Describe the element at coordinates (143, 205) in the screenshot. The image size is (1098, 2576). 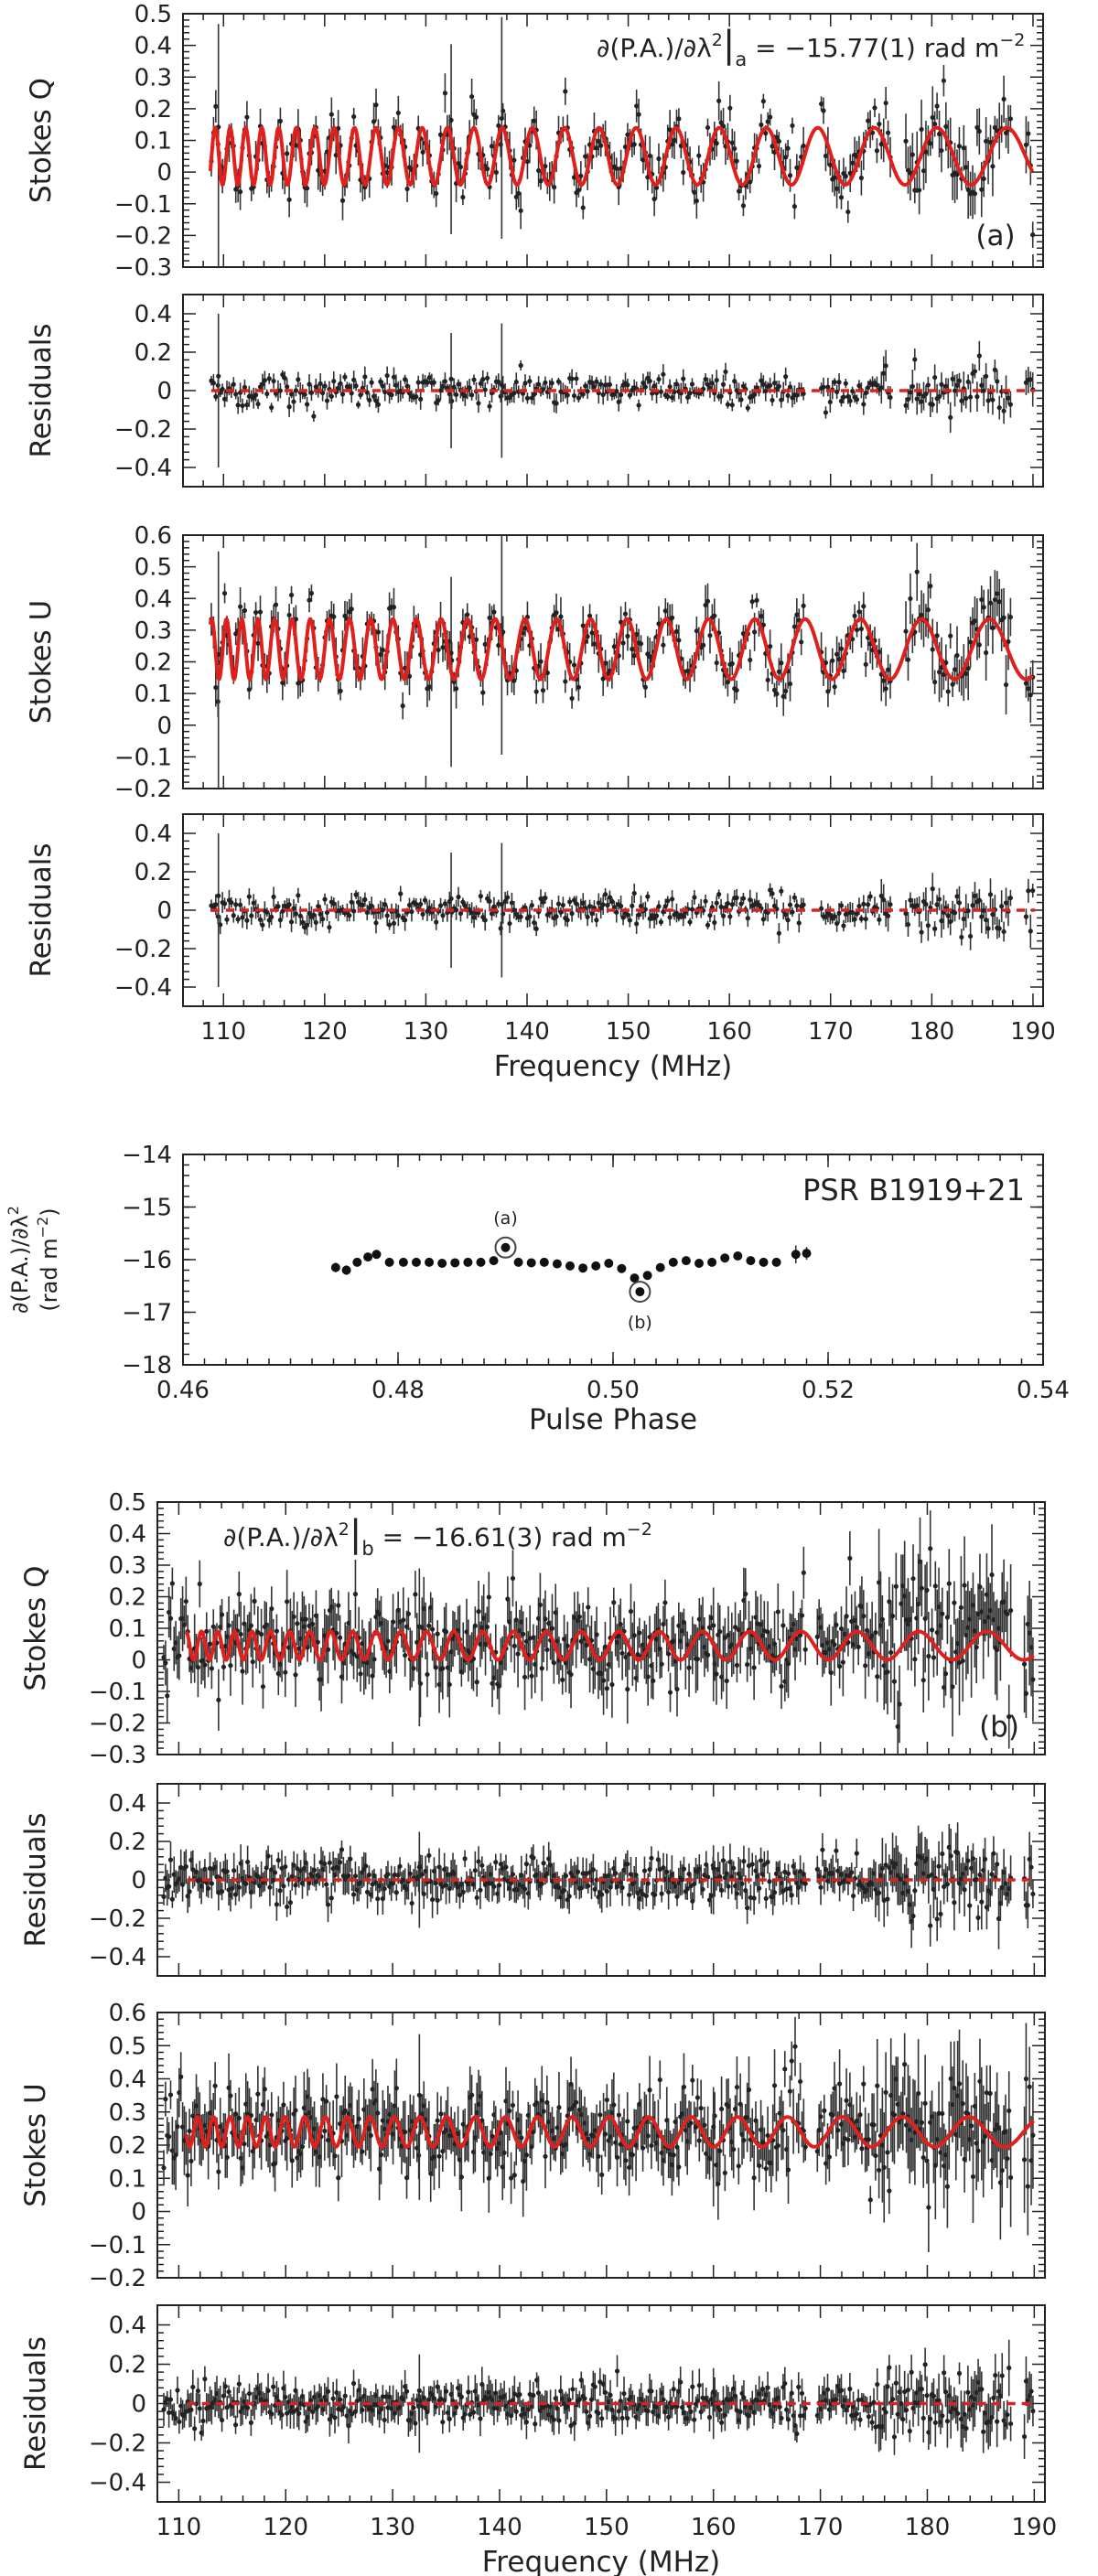
I see `y-tick-label: −0.1` at that location.